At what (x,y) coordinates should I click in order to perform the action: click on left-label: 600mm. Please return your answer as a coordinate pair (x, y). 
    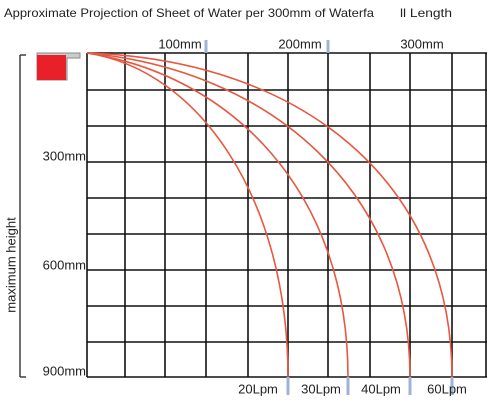
    Looking at the image, I should click on (64, 264).